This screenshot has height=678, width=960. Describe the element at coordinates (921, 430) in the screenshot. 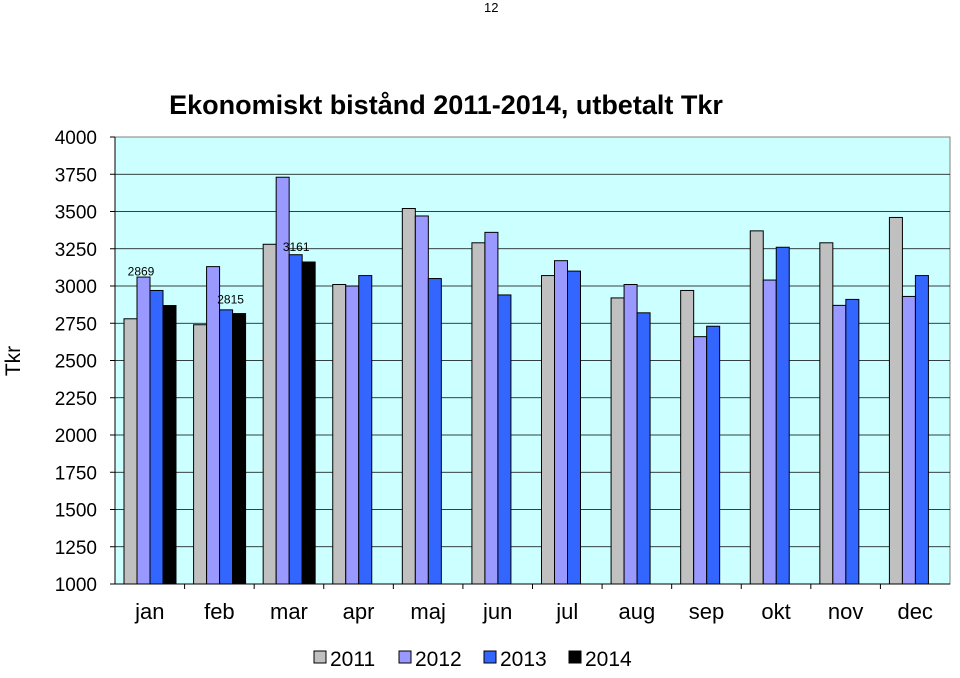

I see `bar-2013-dec` at that location.